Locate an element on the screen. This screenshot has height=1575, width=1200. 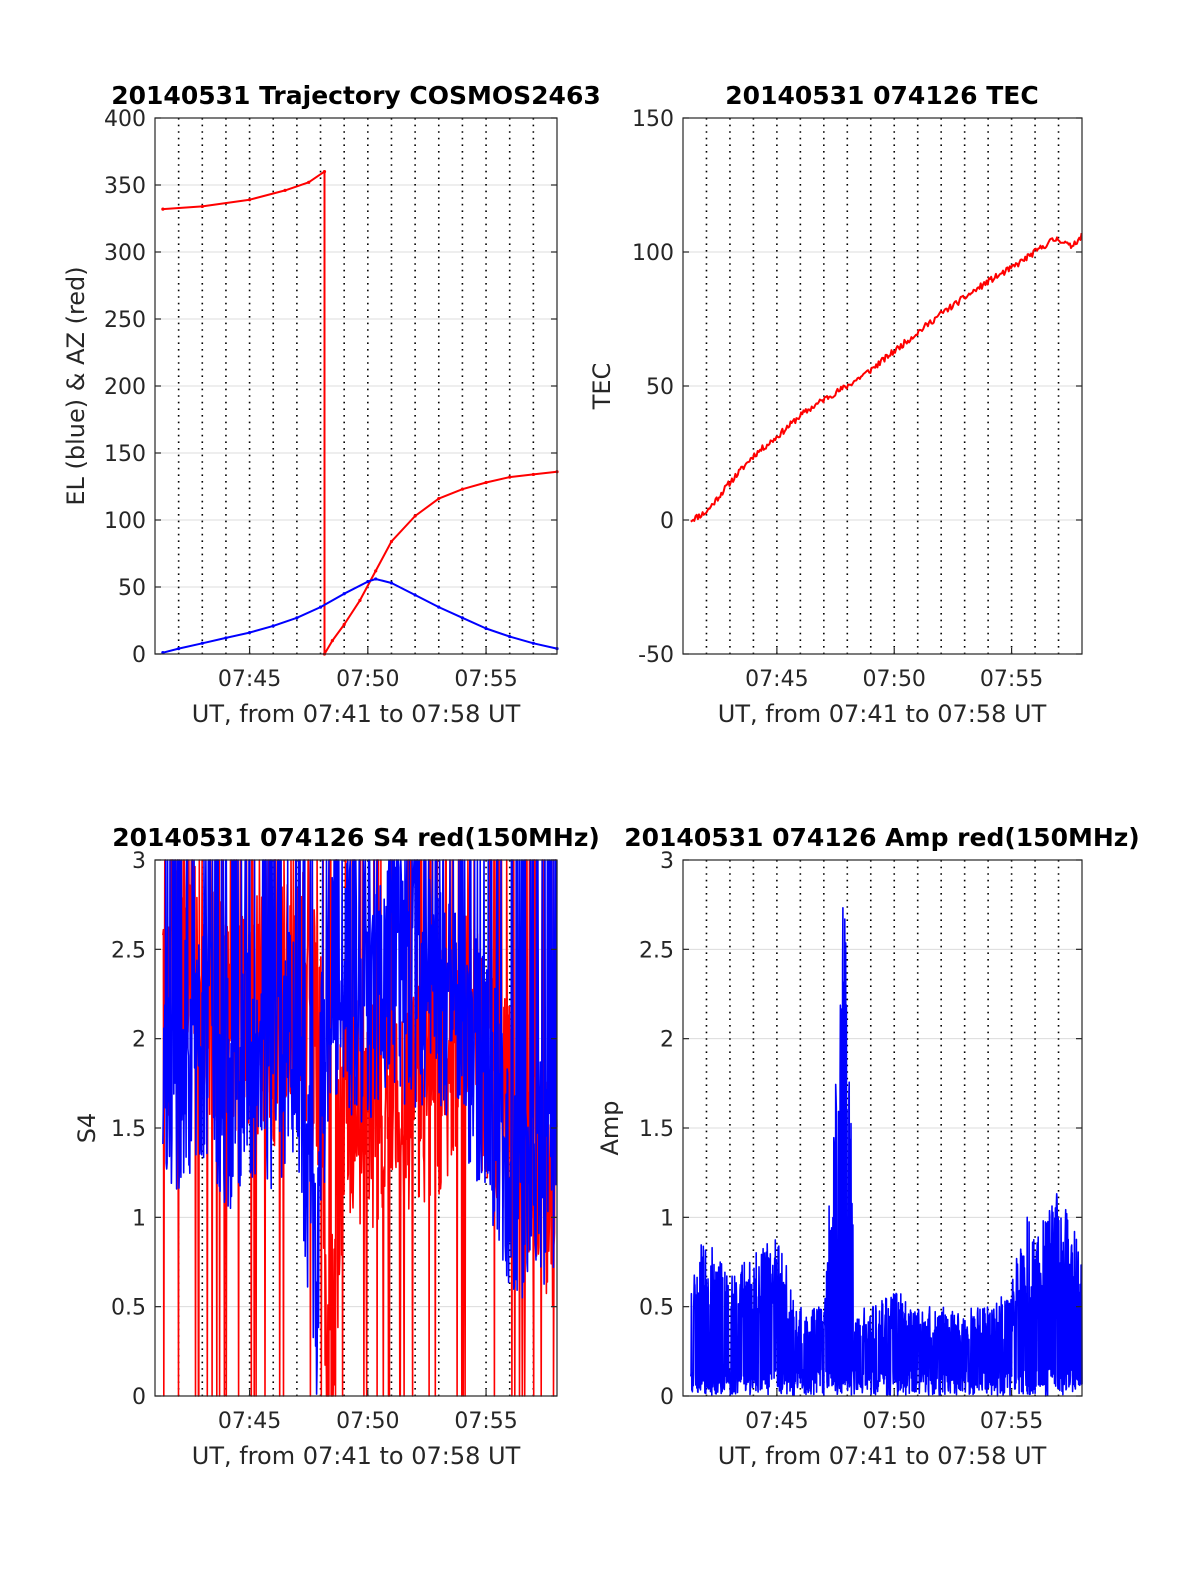
panel-s4-ytick-label: 1 is located at coordinates (139, 1218).